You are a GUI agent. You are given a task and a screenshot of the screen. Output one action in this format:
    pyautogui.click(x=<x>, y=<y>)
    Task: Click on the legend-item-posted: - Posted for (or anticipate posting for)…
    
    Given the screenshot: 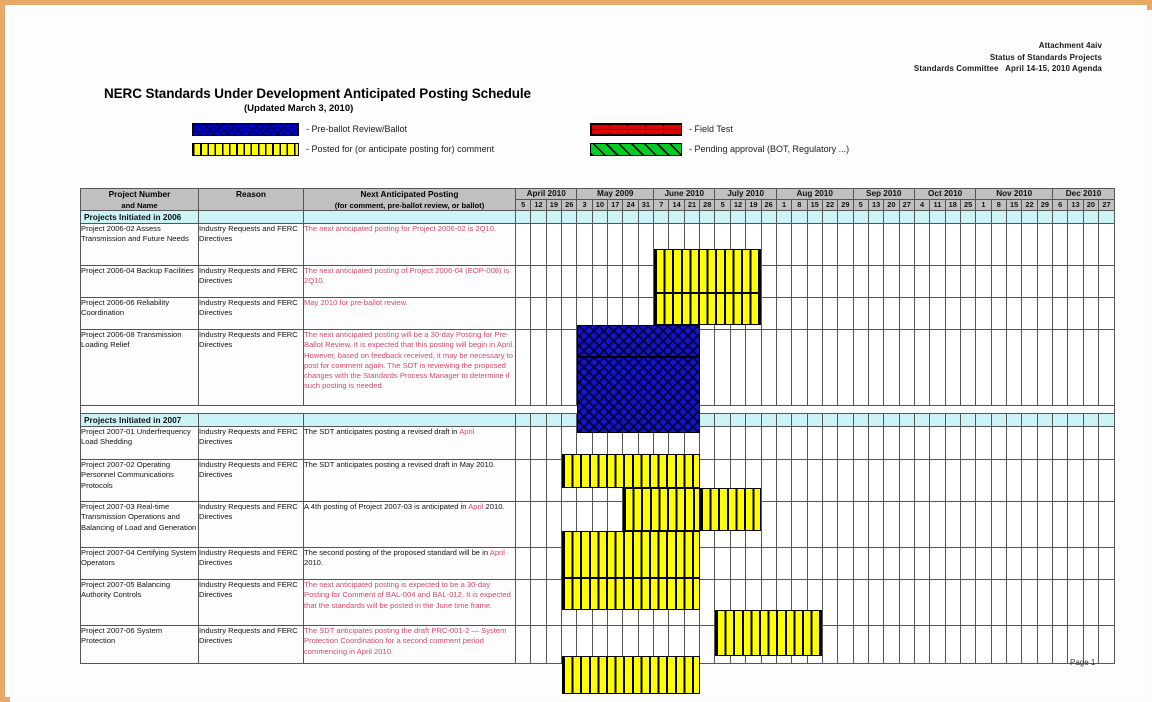 What is the action you would take?
    pyautogui.click(x=402, y=150)
    